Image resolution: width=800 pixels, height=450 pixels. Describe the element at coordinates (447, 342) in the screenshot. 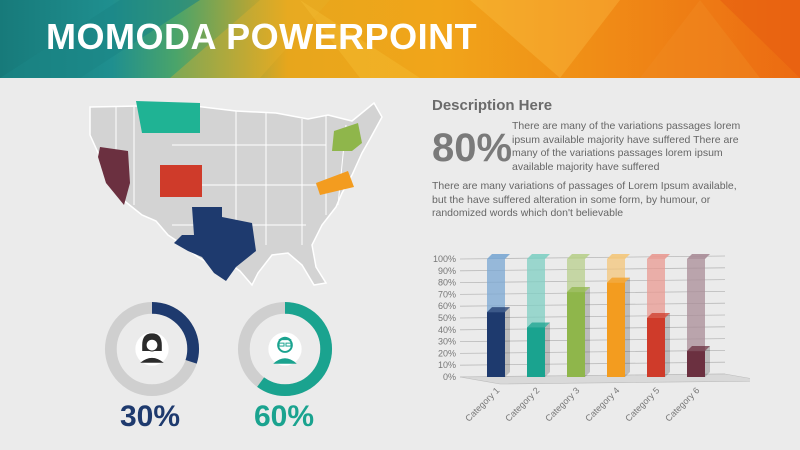

I see `y-tick-label: 30%` at that location.